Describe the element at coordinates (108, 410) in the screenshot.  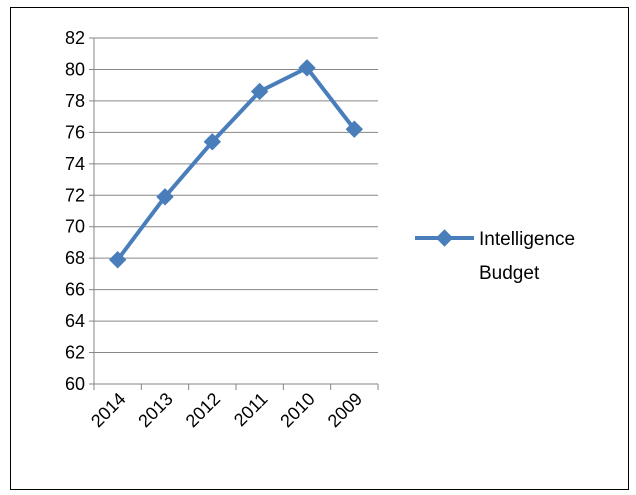
I see `x-tick-label: 2014` at that location.